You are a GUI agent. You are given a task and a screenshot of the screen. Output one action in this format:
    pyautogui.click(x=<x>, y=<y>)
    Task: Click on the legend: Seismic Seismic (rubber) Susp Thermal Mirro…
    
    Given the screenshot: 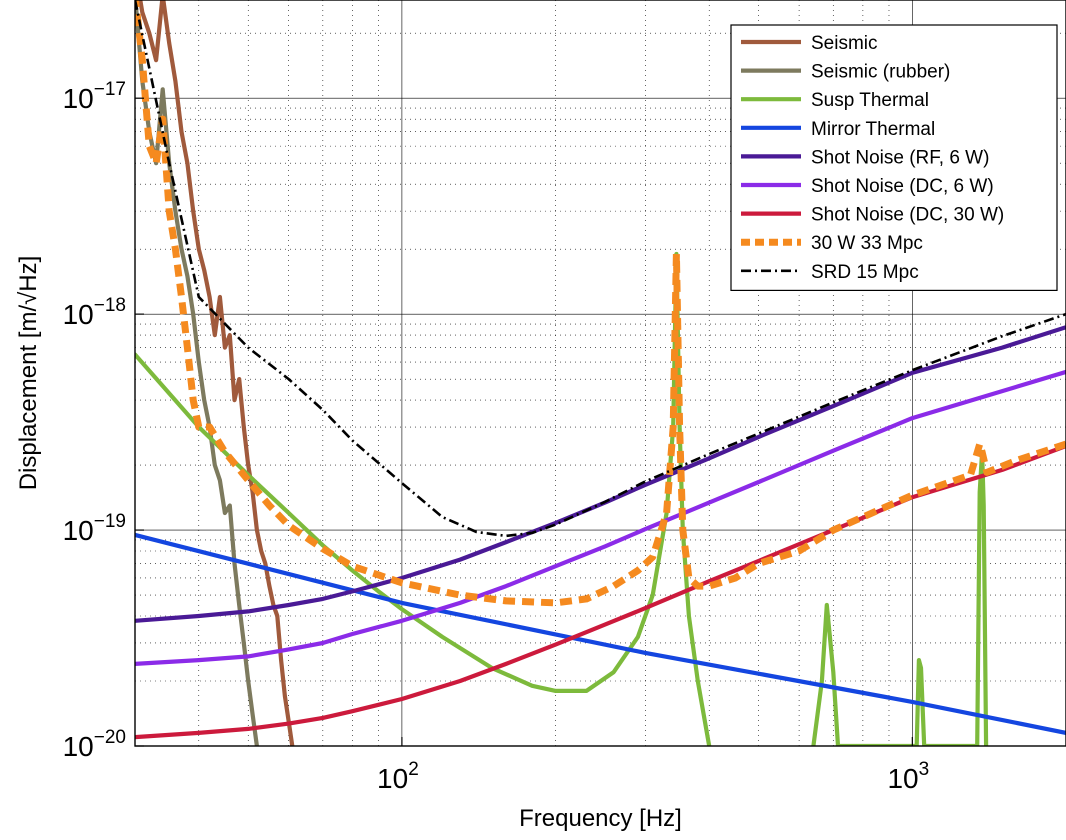 What is the action you would take?
    pyautogui.click(x=894, y=157)
    